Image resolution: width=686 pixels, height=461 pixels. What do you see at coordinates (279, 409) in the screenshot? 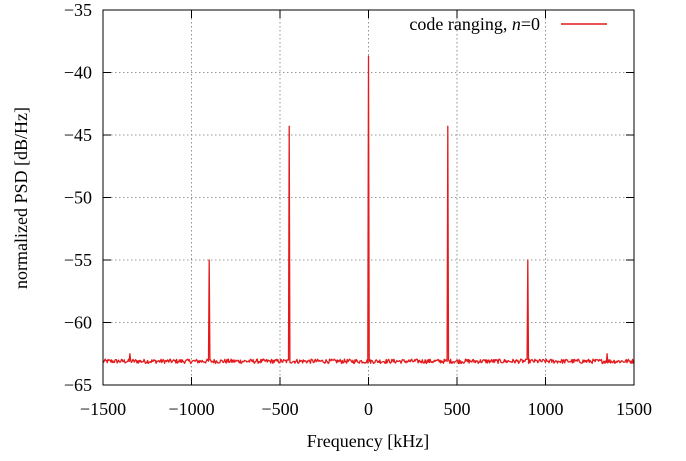
I see `x-tick-label: −500` at bounding box center [279, 409].